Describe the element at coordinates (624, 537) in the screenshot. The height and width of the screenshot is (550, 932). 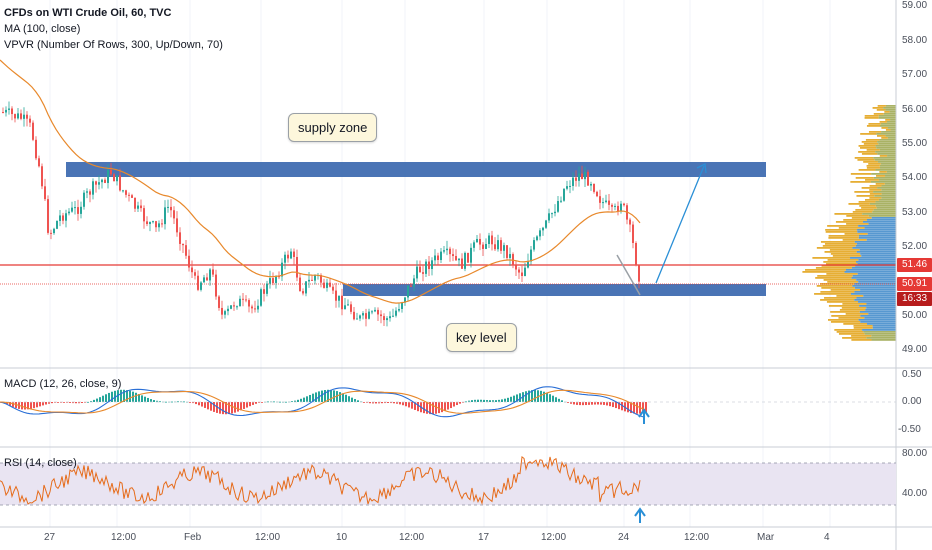
I see `time-label: 24` at that location.